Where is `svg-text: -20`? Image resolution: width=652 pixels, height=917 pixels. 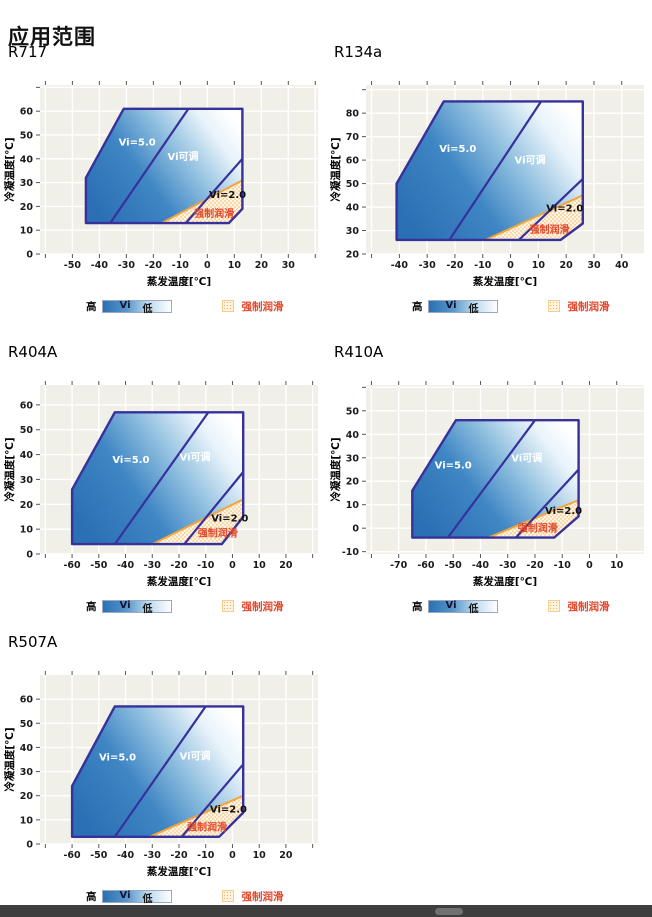 svg-text: -20 is located at coordinates (535, 565).